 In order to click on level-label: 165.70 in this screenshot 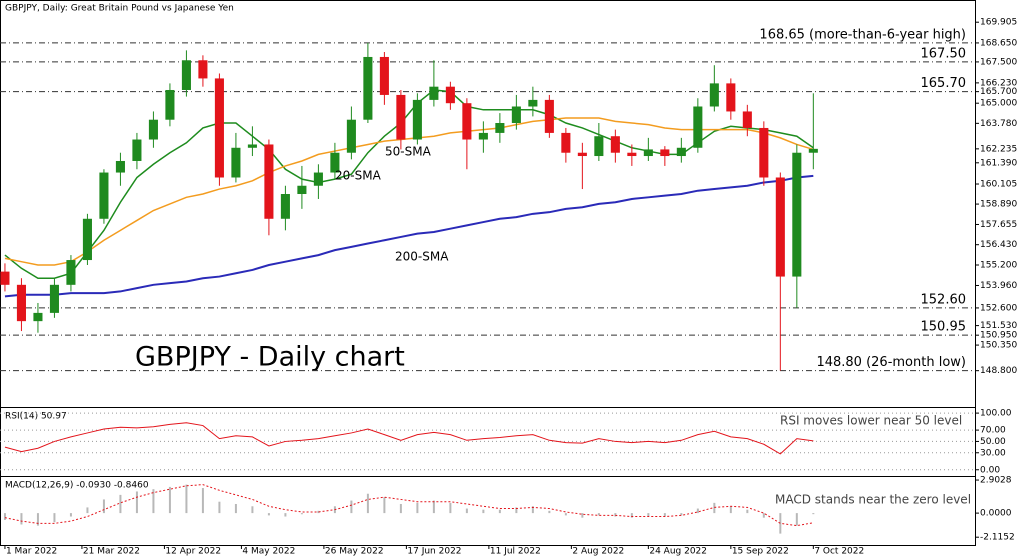, I will do `click(944, 83)`.